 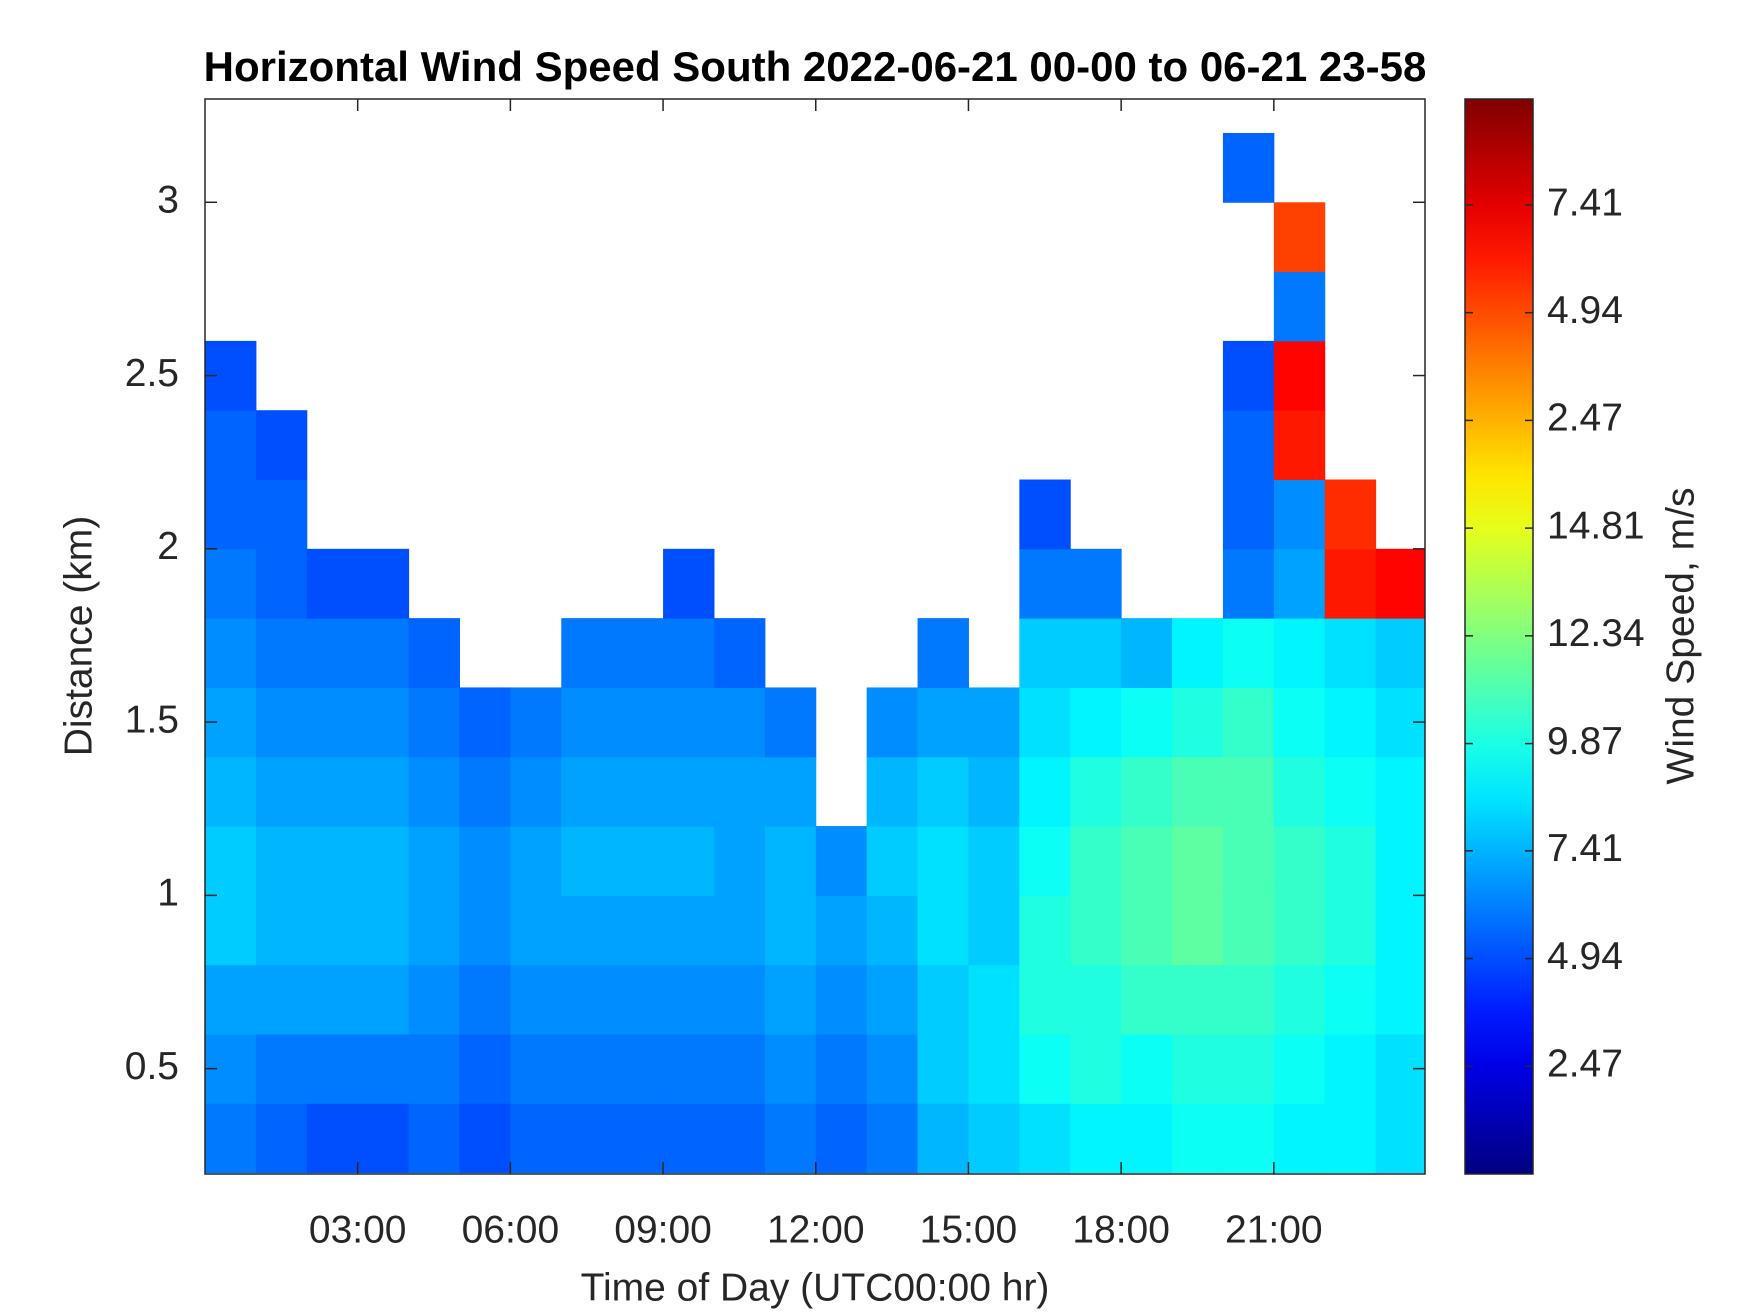 What do you see at coordinates (152, 1066) in the screenshot?
I see `y-tick-label: 0.5` at bounding box center [152, 1066].